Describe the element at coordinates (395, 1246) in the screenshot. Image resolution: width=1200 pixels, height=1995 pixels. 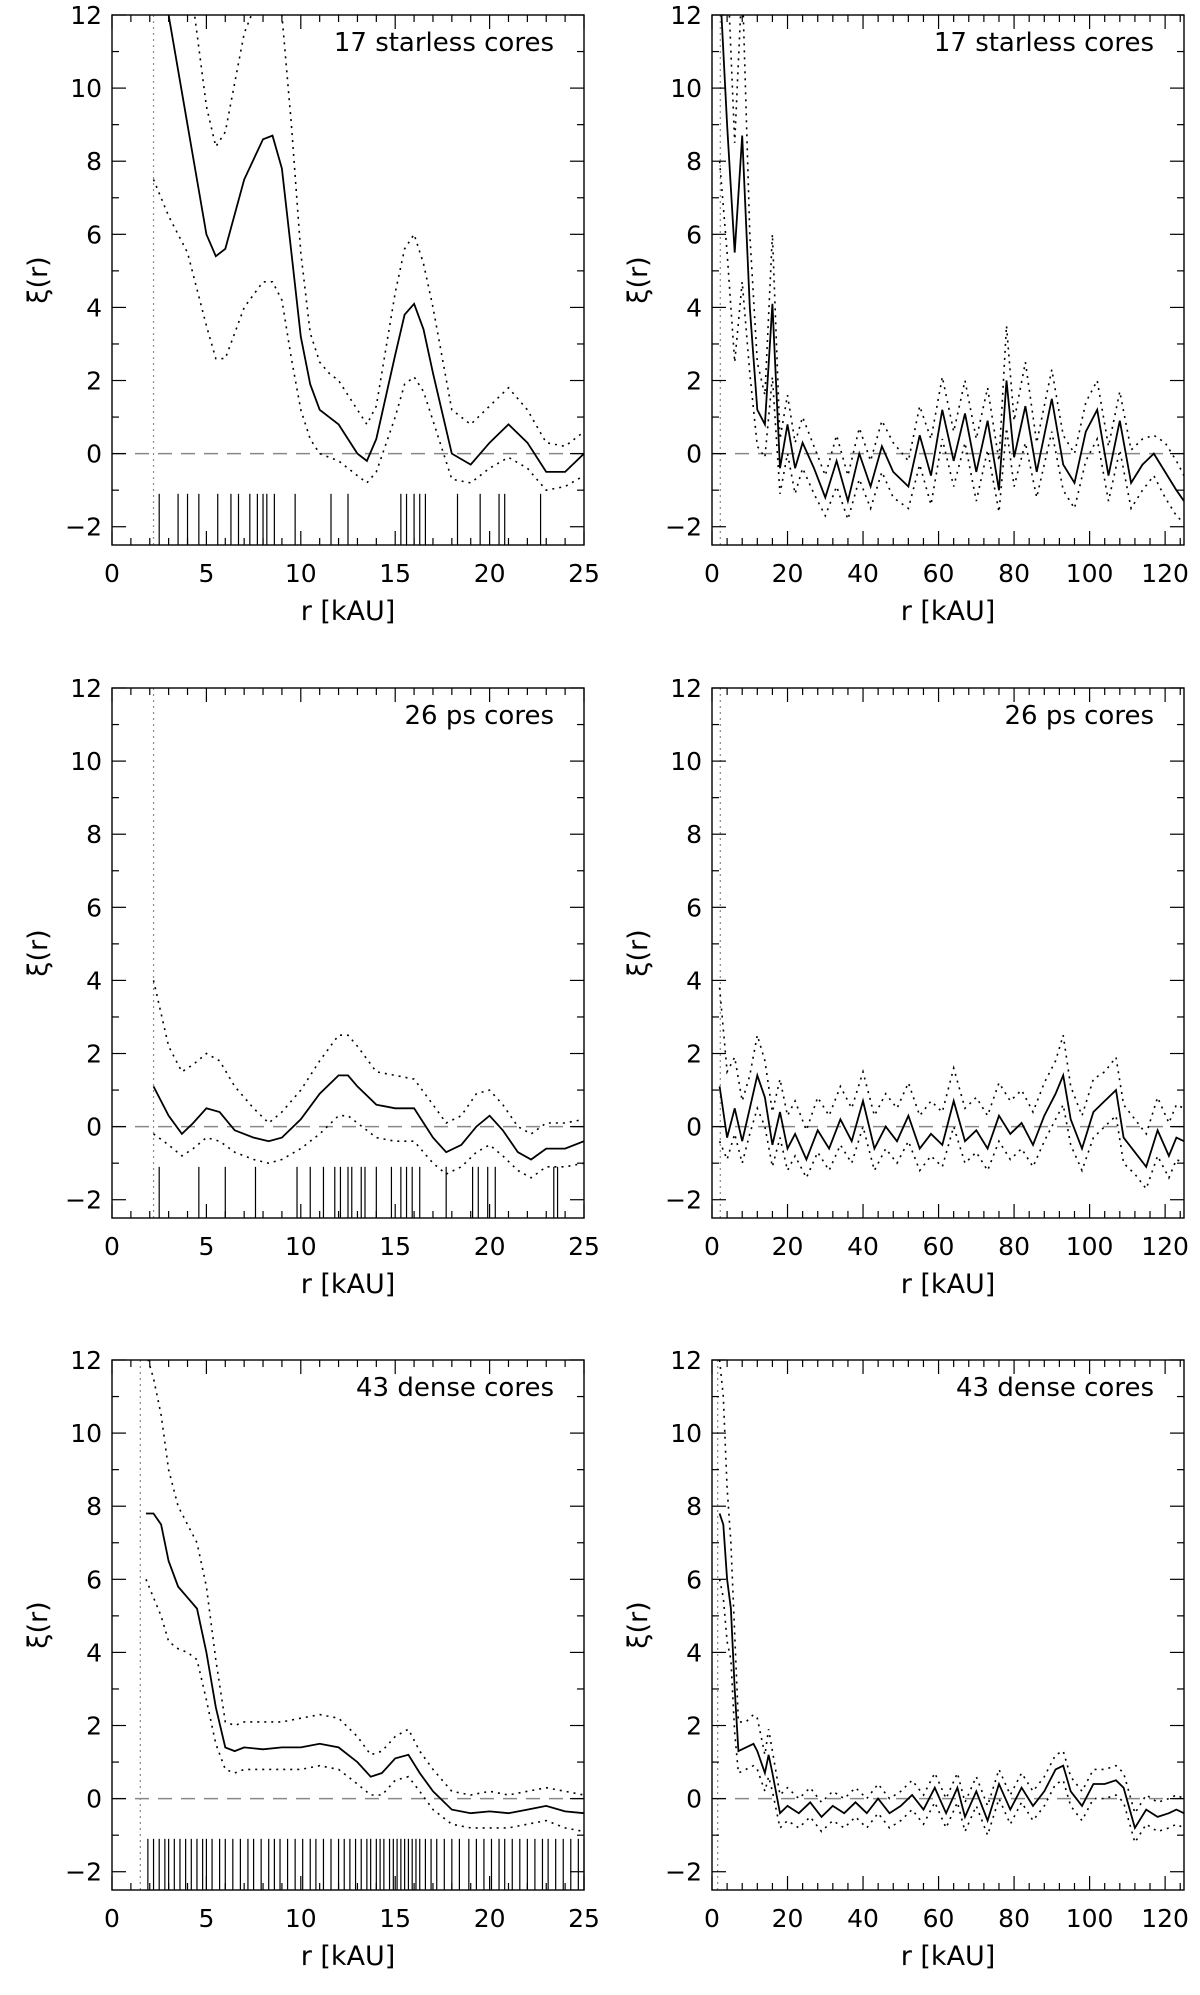
I see `x-tick-label: 15` at that location.